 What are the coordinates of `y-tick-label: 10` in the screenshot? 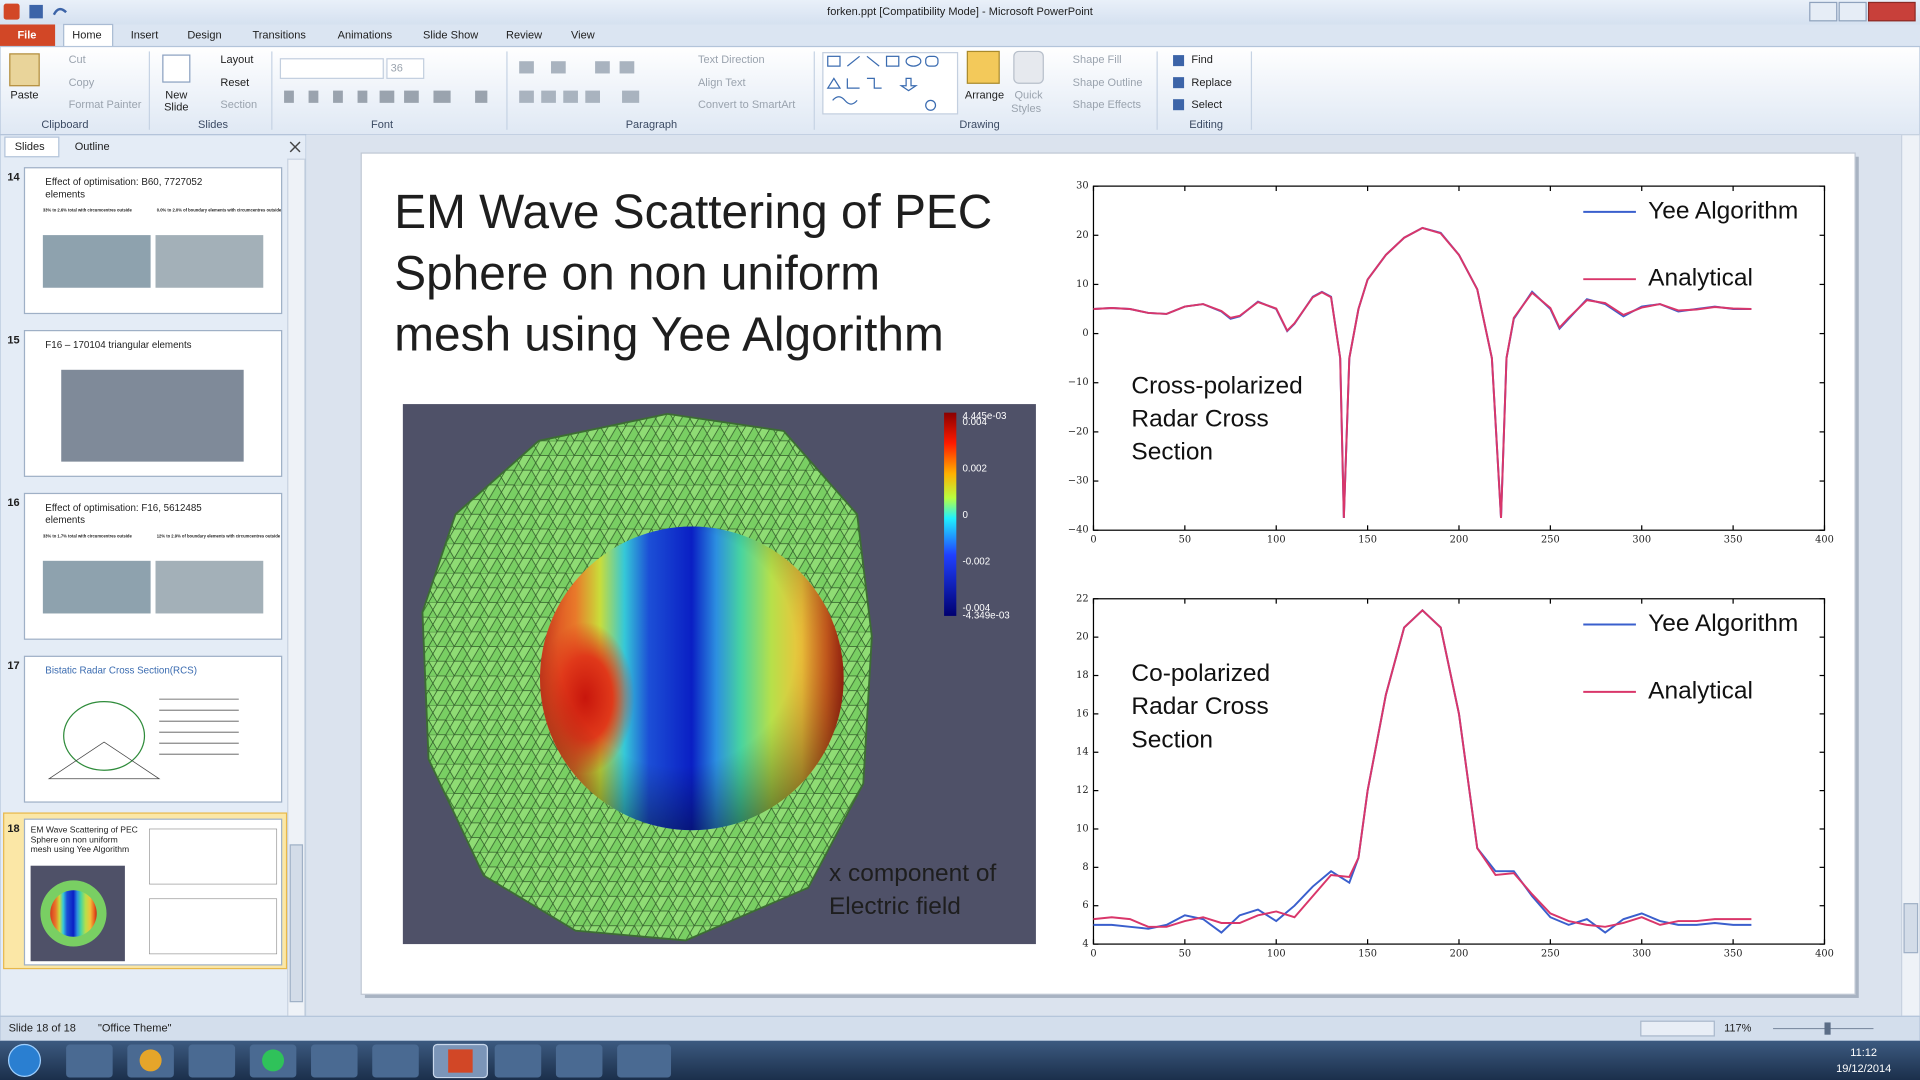 It's located at (1082, 284).